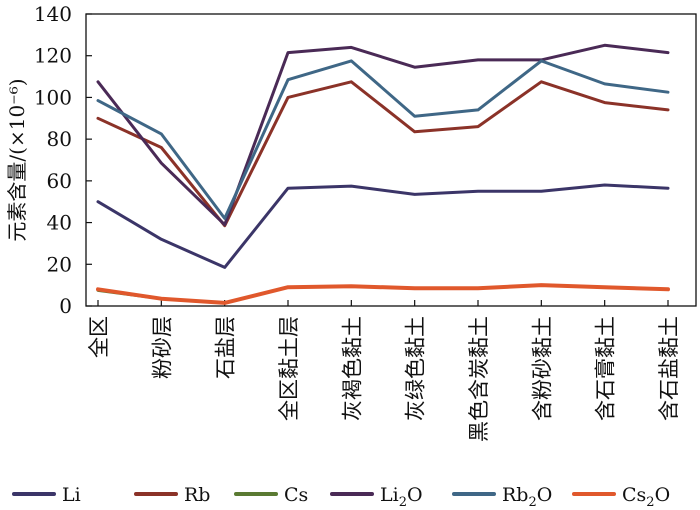 The width and height of the screenshot is (700, 510). What do you see at coordinates (59, 223) in the screenshot?
I see `y-tick-label: 40` at bounding box center [59, 223].